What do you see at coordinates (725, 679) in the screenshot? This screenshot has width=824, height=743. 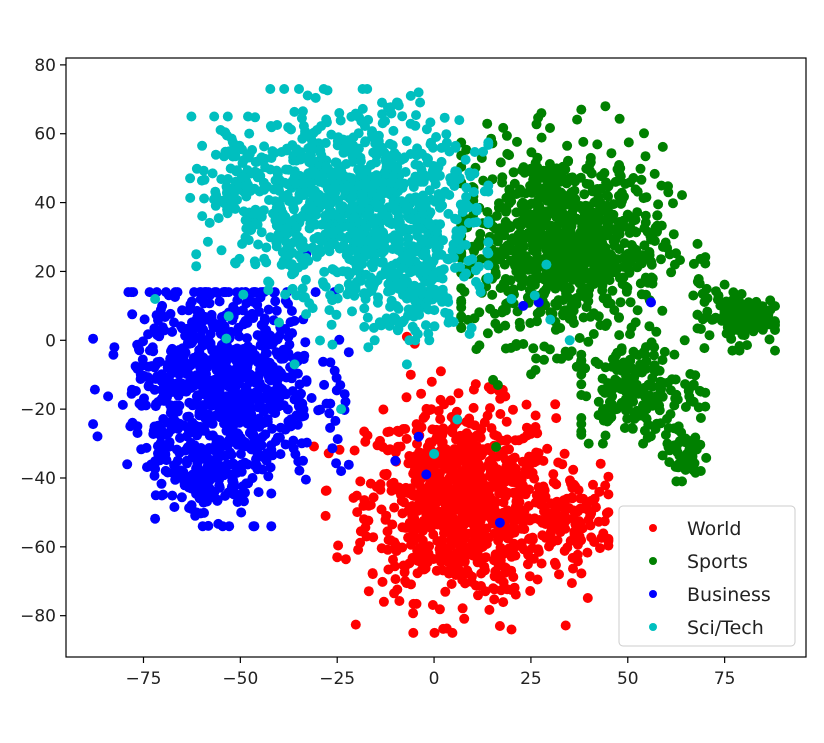 I see `x-tick-label: 75` at bounding box center [725, 679].